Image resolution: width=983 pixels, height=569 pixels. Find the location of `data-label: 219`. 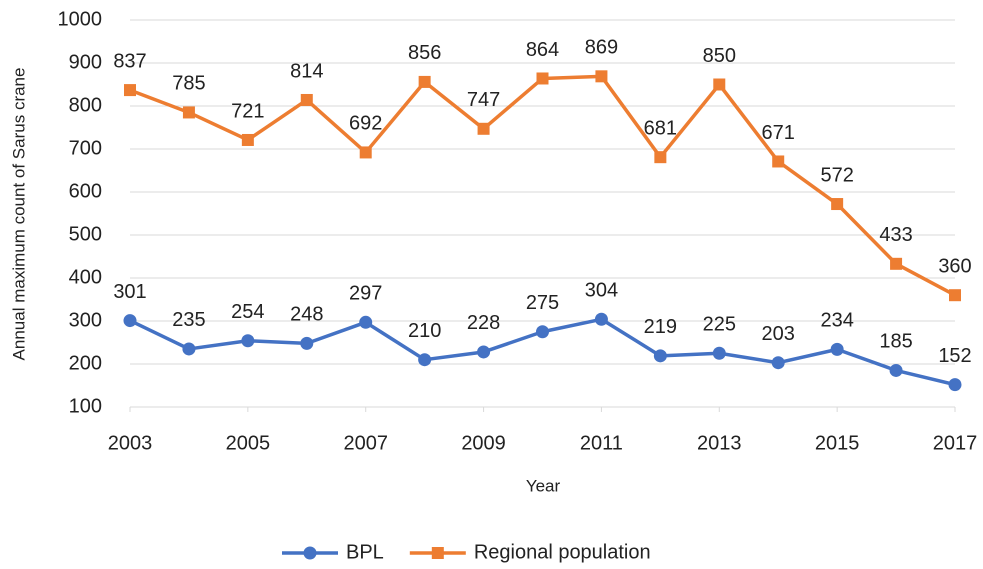

data-label: 219 is located at coordinates (660, 327).